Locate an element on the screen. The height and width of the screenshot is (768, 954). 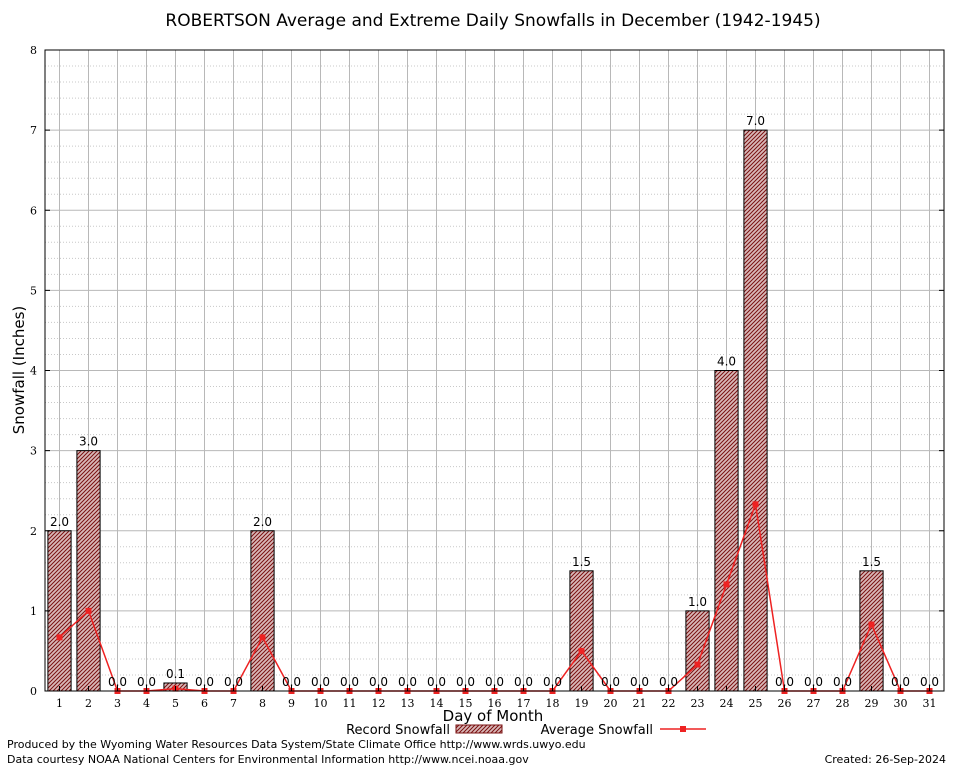
x-tick-label: 20 is located at coordinates (611, 703).